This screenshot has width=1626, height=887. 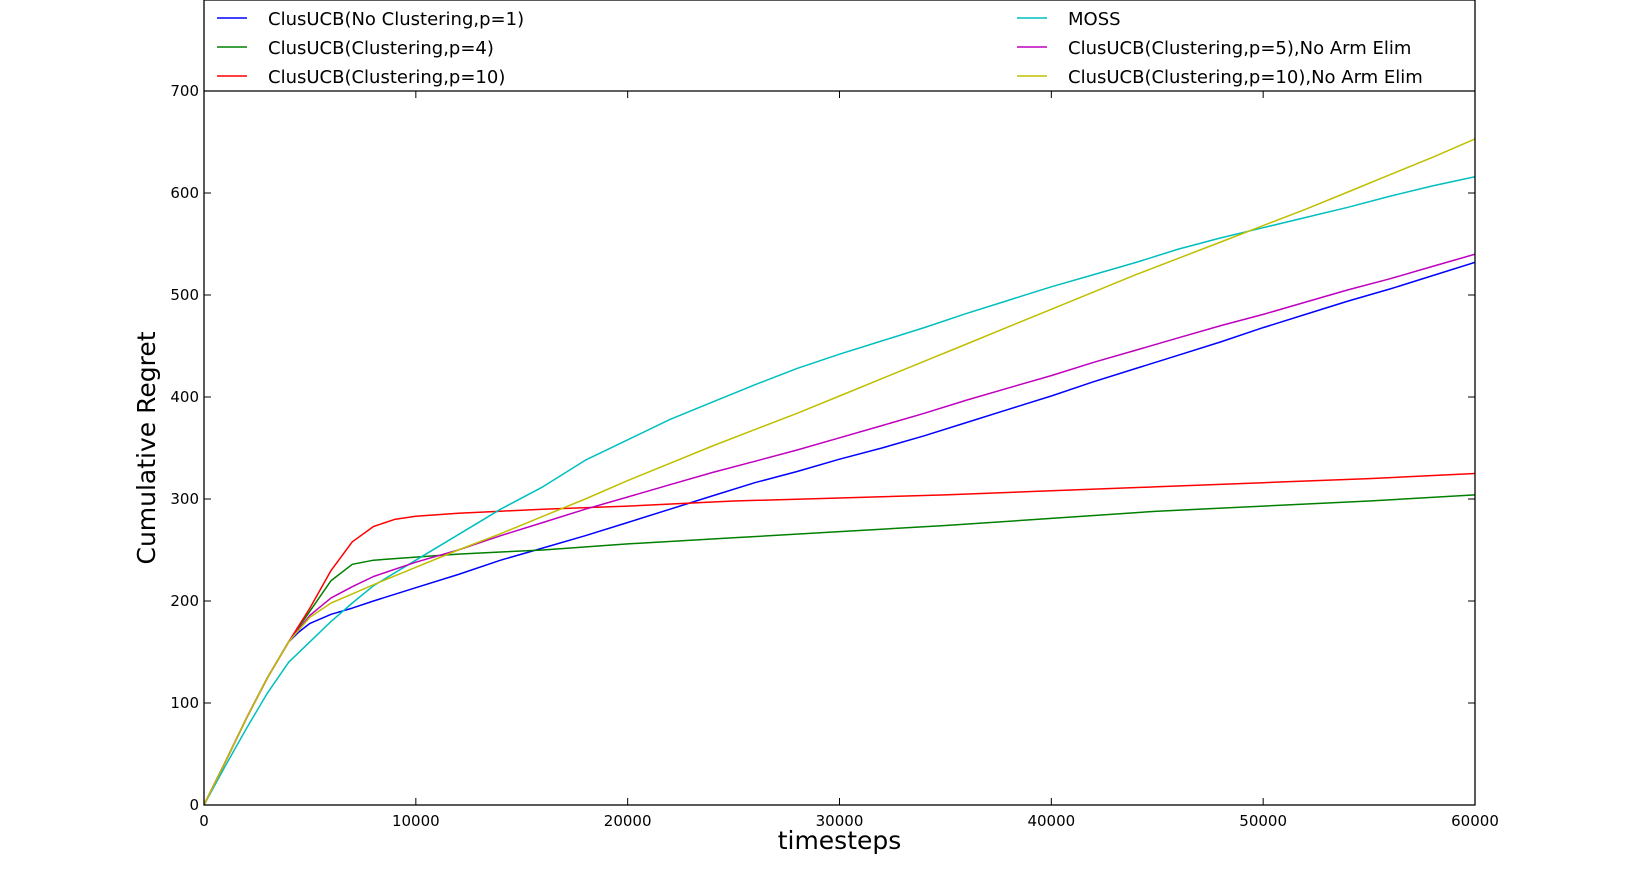 What do you see at coordinates (184, 193) in the screenshot?
I see `y-tick-label: 600` at bounding box center [184, 193].